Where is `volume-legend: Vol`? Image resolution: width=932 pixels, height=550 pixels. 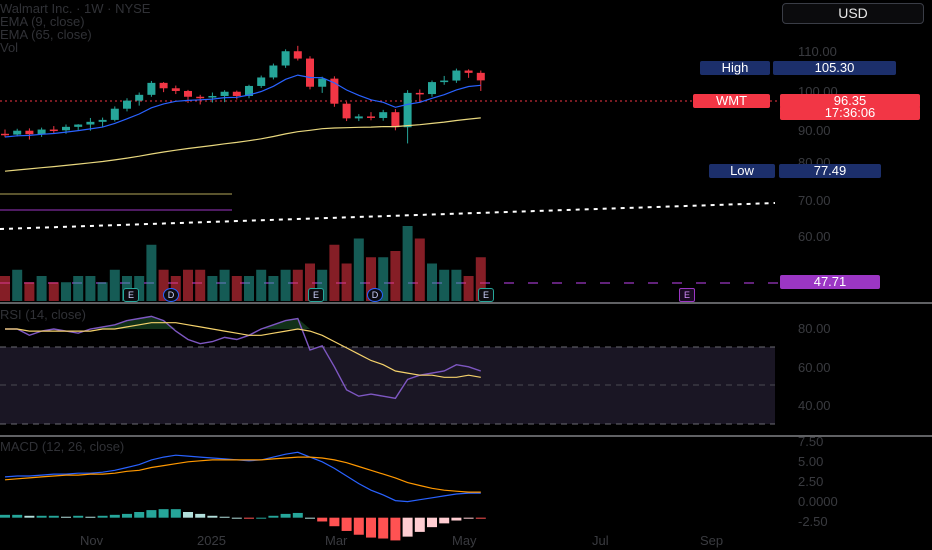
volume-legend: Vol is located at coordinates (9, 47).